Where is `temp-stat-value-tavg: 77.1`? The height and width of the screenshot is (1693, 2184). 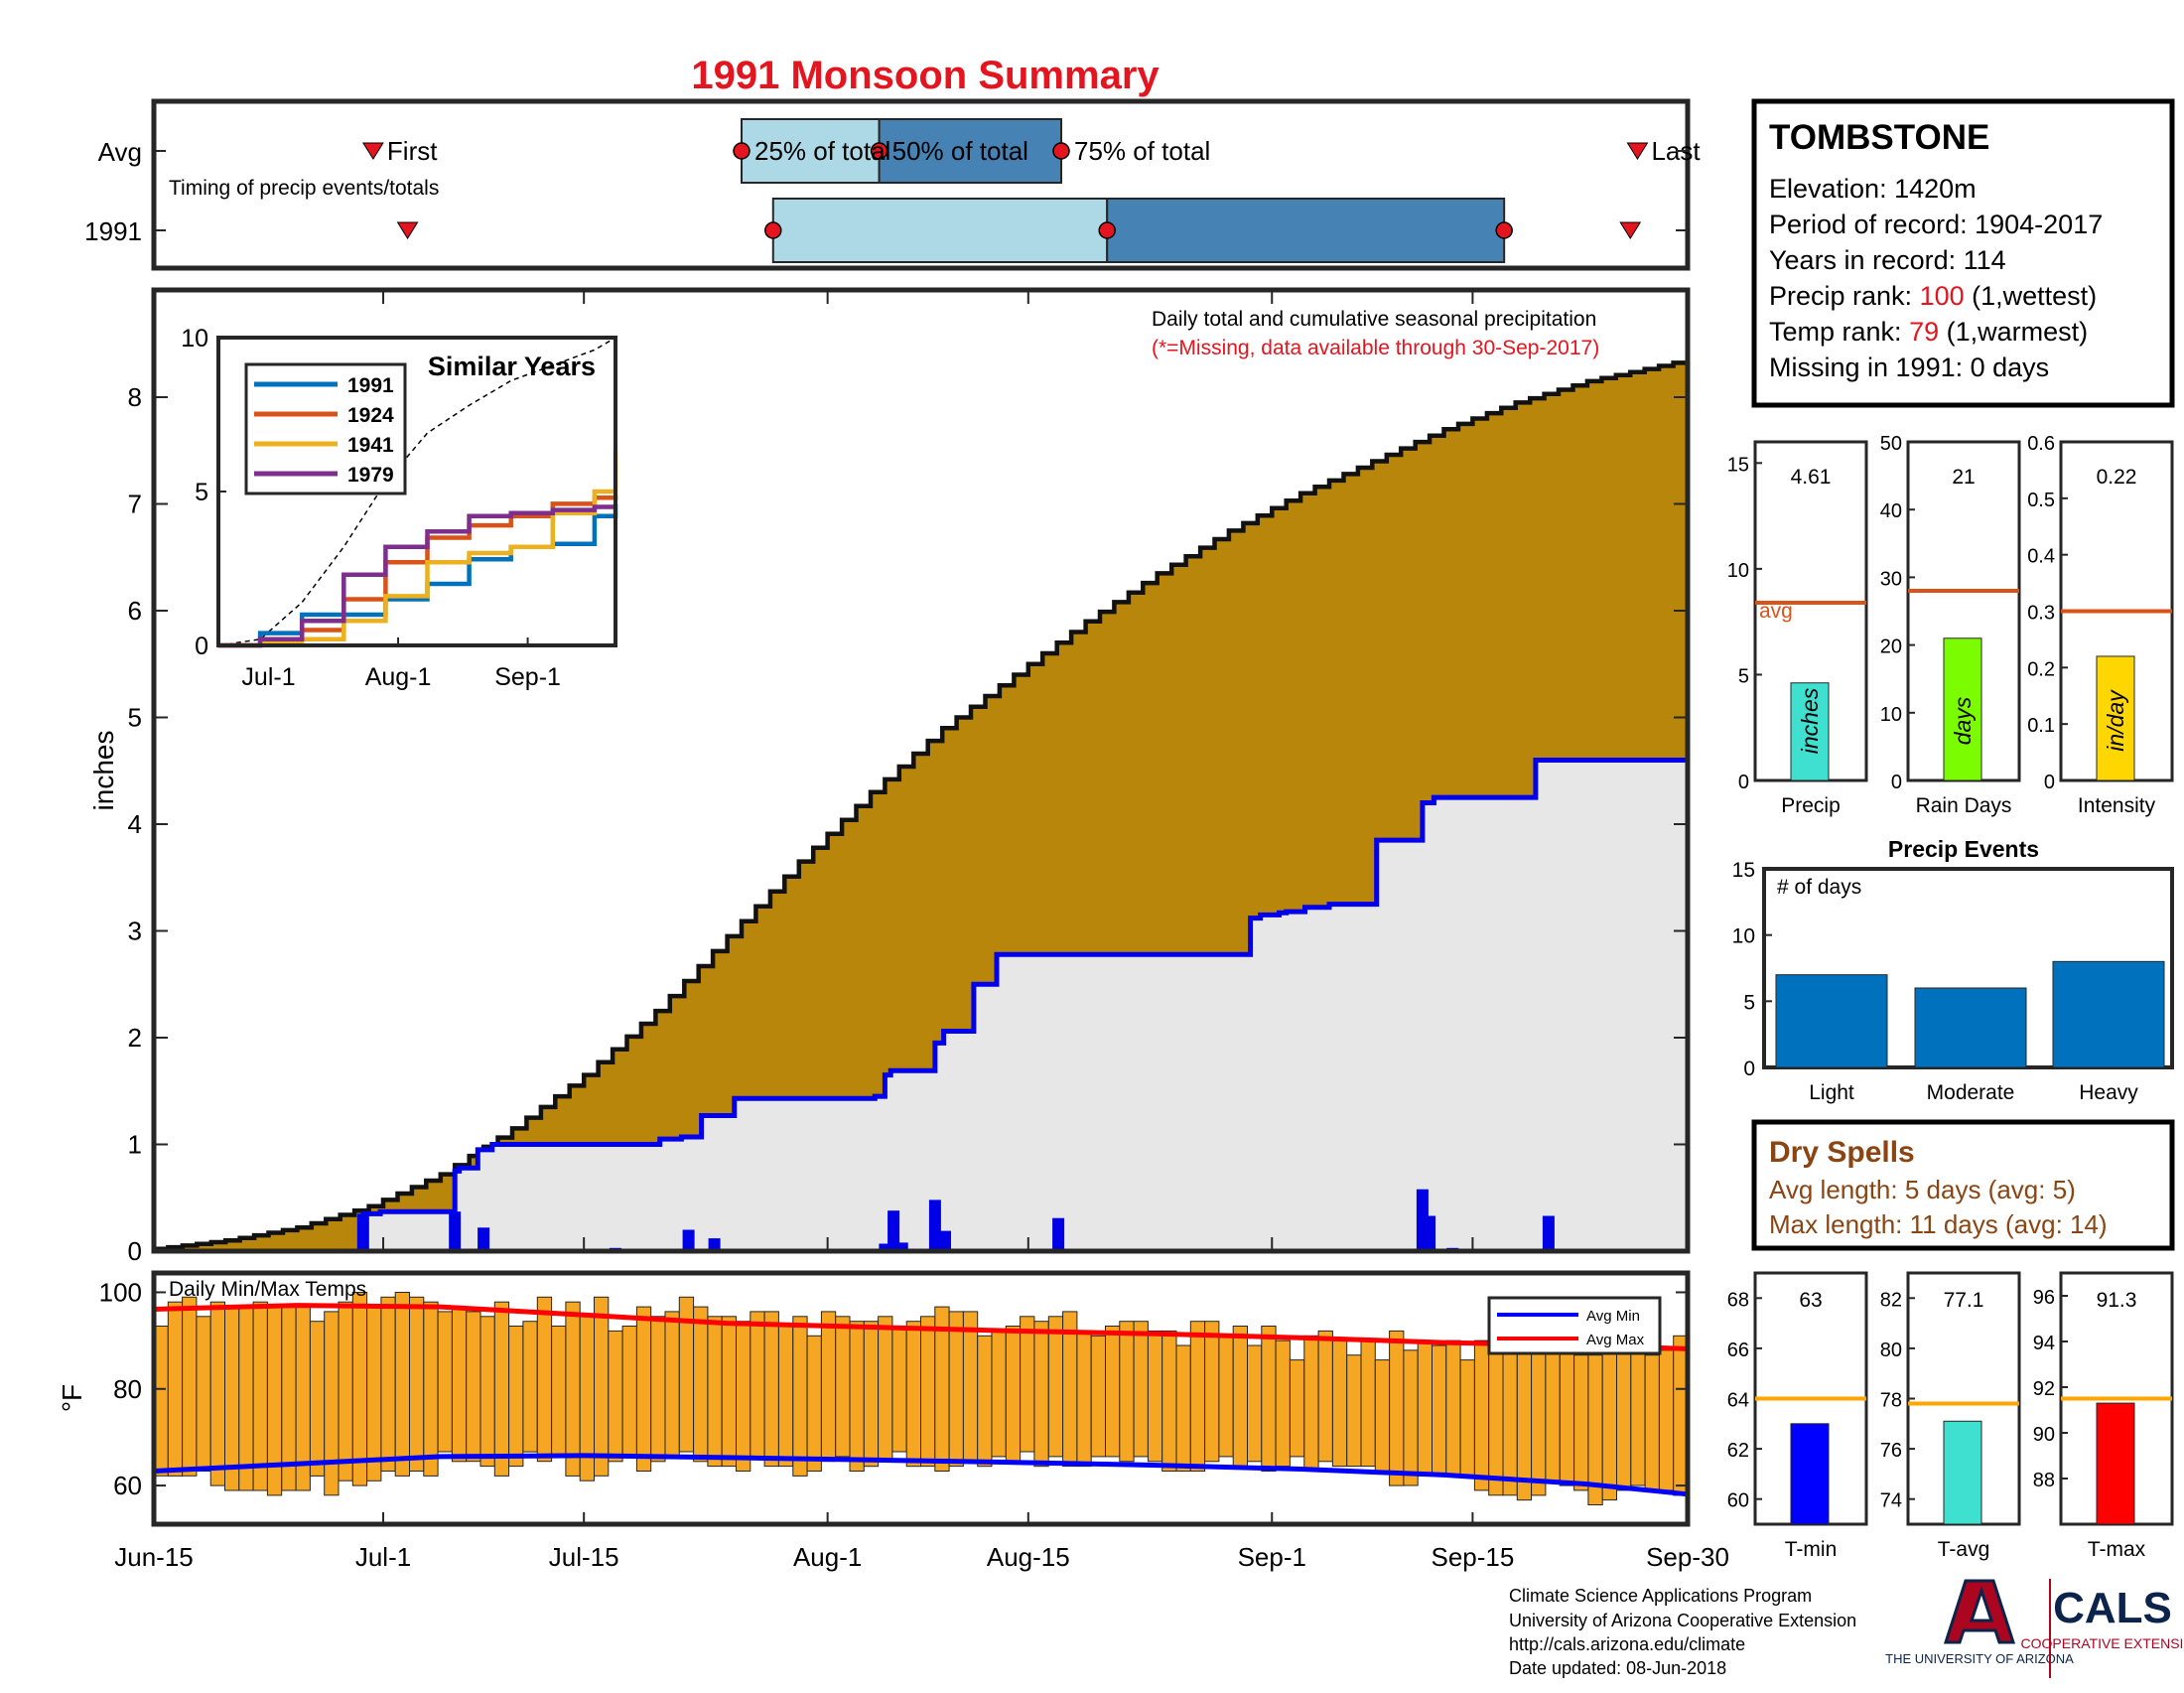
temp-stat-value-tavg: 77.1 is located at coordinates (1964, 1300).